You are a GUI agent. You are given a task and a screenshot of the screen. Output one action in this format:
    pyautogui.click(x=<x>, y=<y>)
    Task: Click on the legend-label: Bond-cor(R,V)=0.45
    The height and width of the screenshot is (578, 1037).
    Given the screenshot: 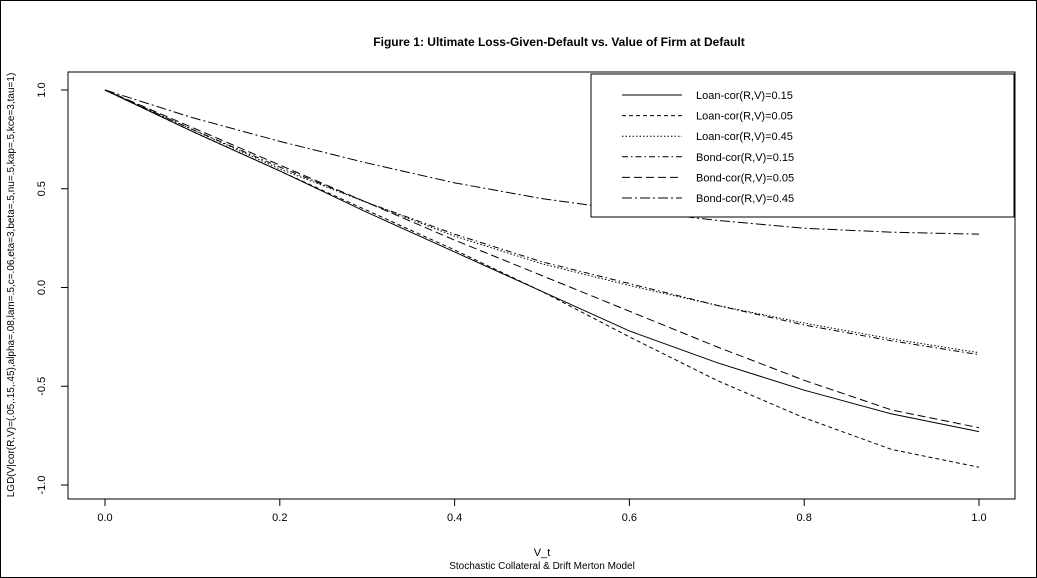 What is the action you would take?
    pyautogui.click(x=745, y=199)
    